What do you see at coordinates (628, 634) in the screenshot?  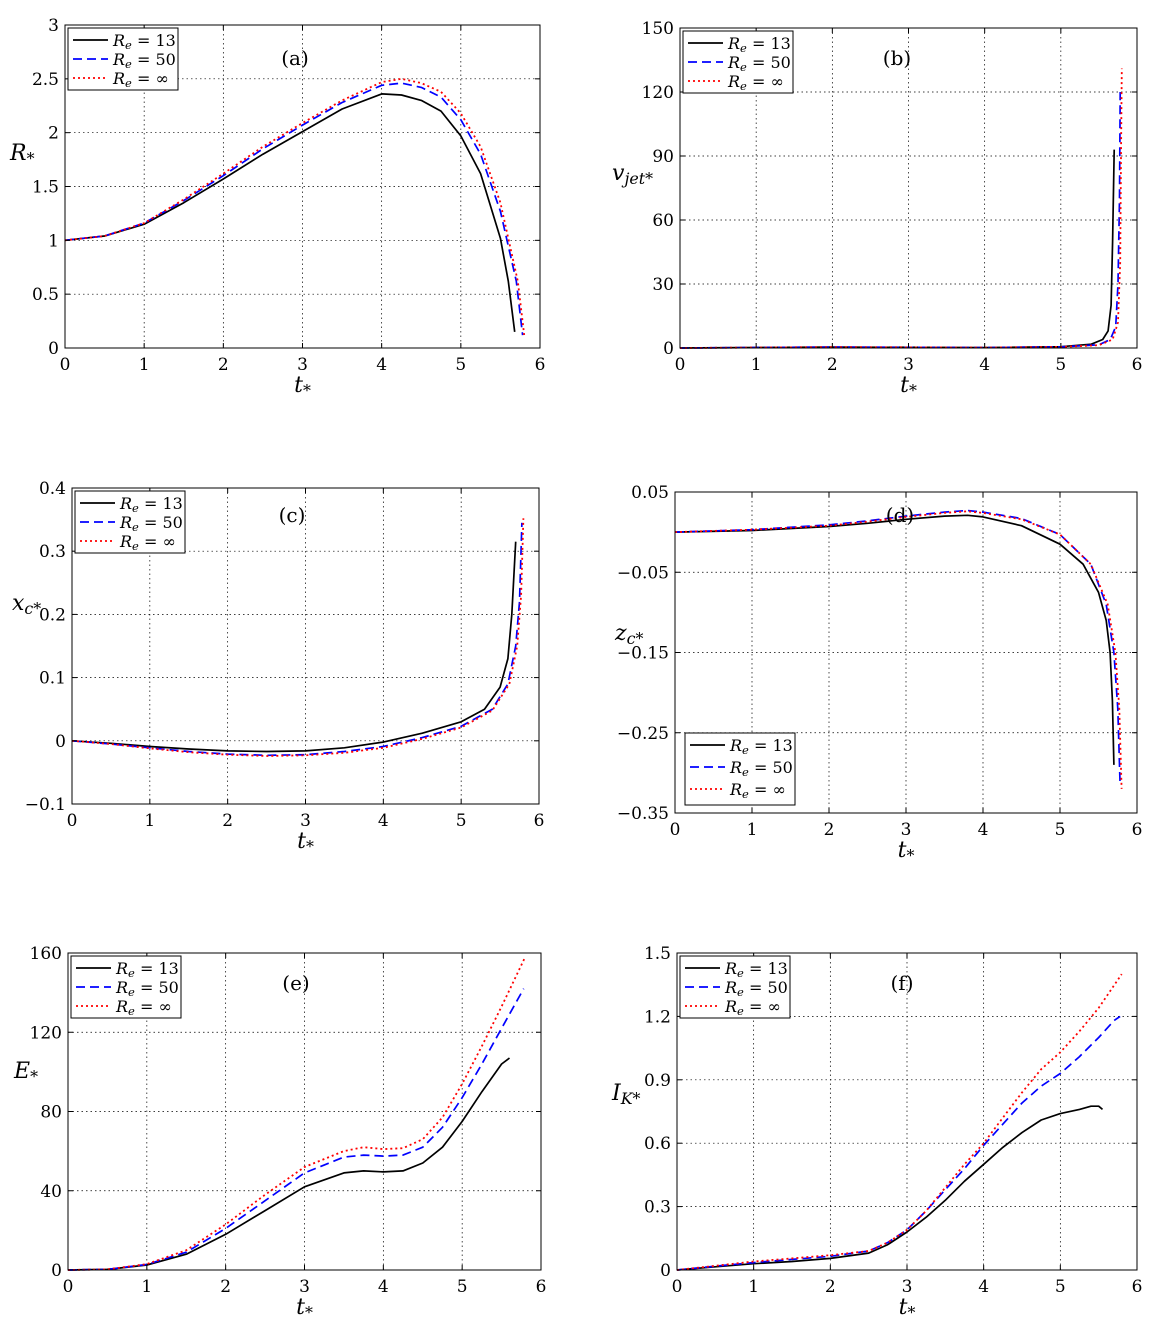 I see `y-axis-label: zc*` at bounding box center [628, 634].